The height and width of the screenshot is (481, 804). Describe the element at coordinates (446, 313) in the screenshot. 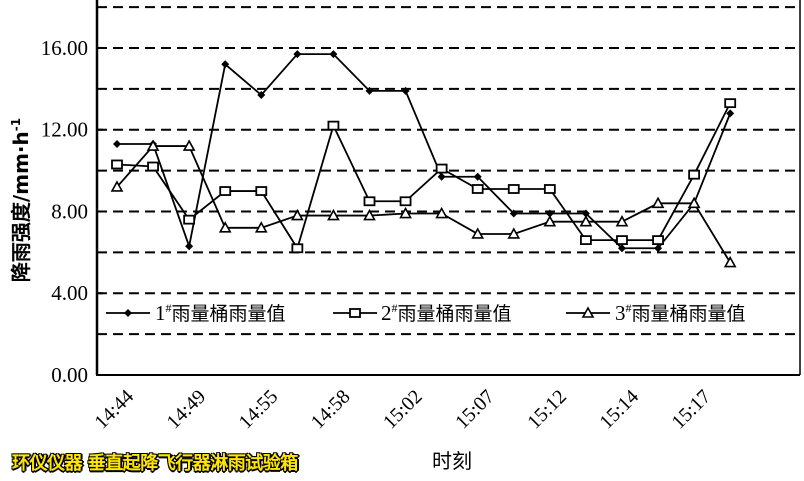

I see `legend-label: 2#雨量桶雨量值` at that location.